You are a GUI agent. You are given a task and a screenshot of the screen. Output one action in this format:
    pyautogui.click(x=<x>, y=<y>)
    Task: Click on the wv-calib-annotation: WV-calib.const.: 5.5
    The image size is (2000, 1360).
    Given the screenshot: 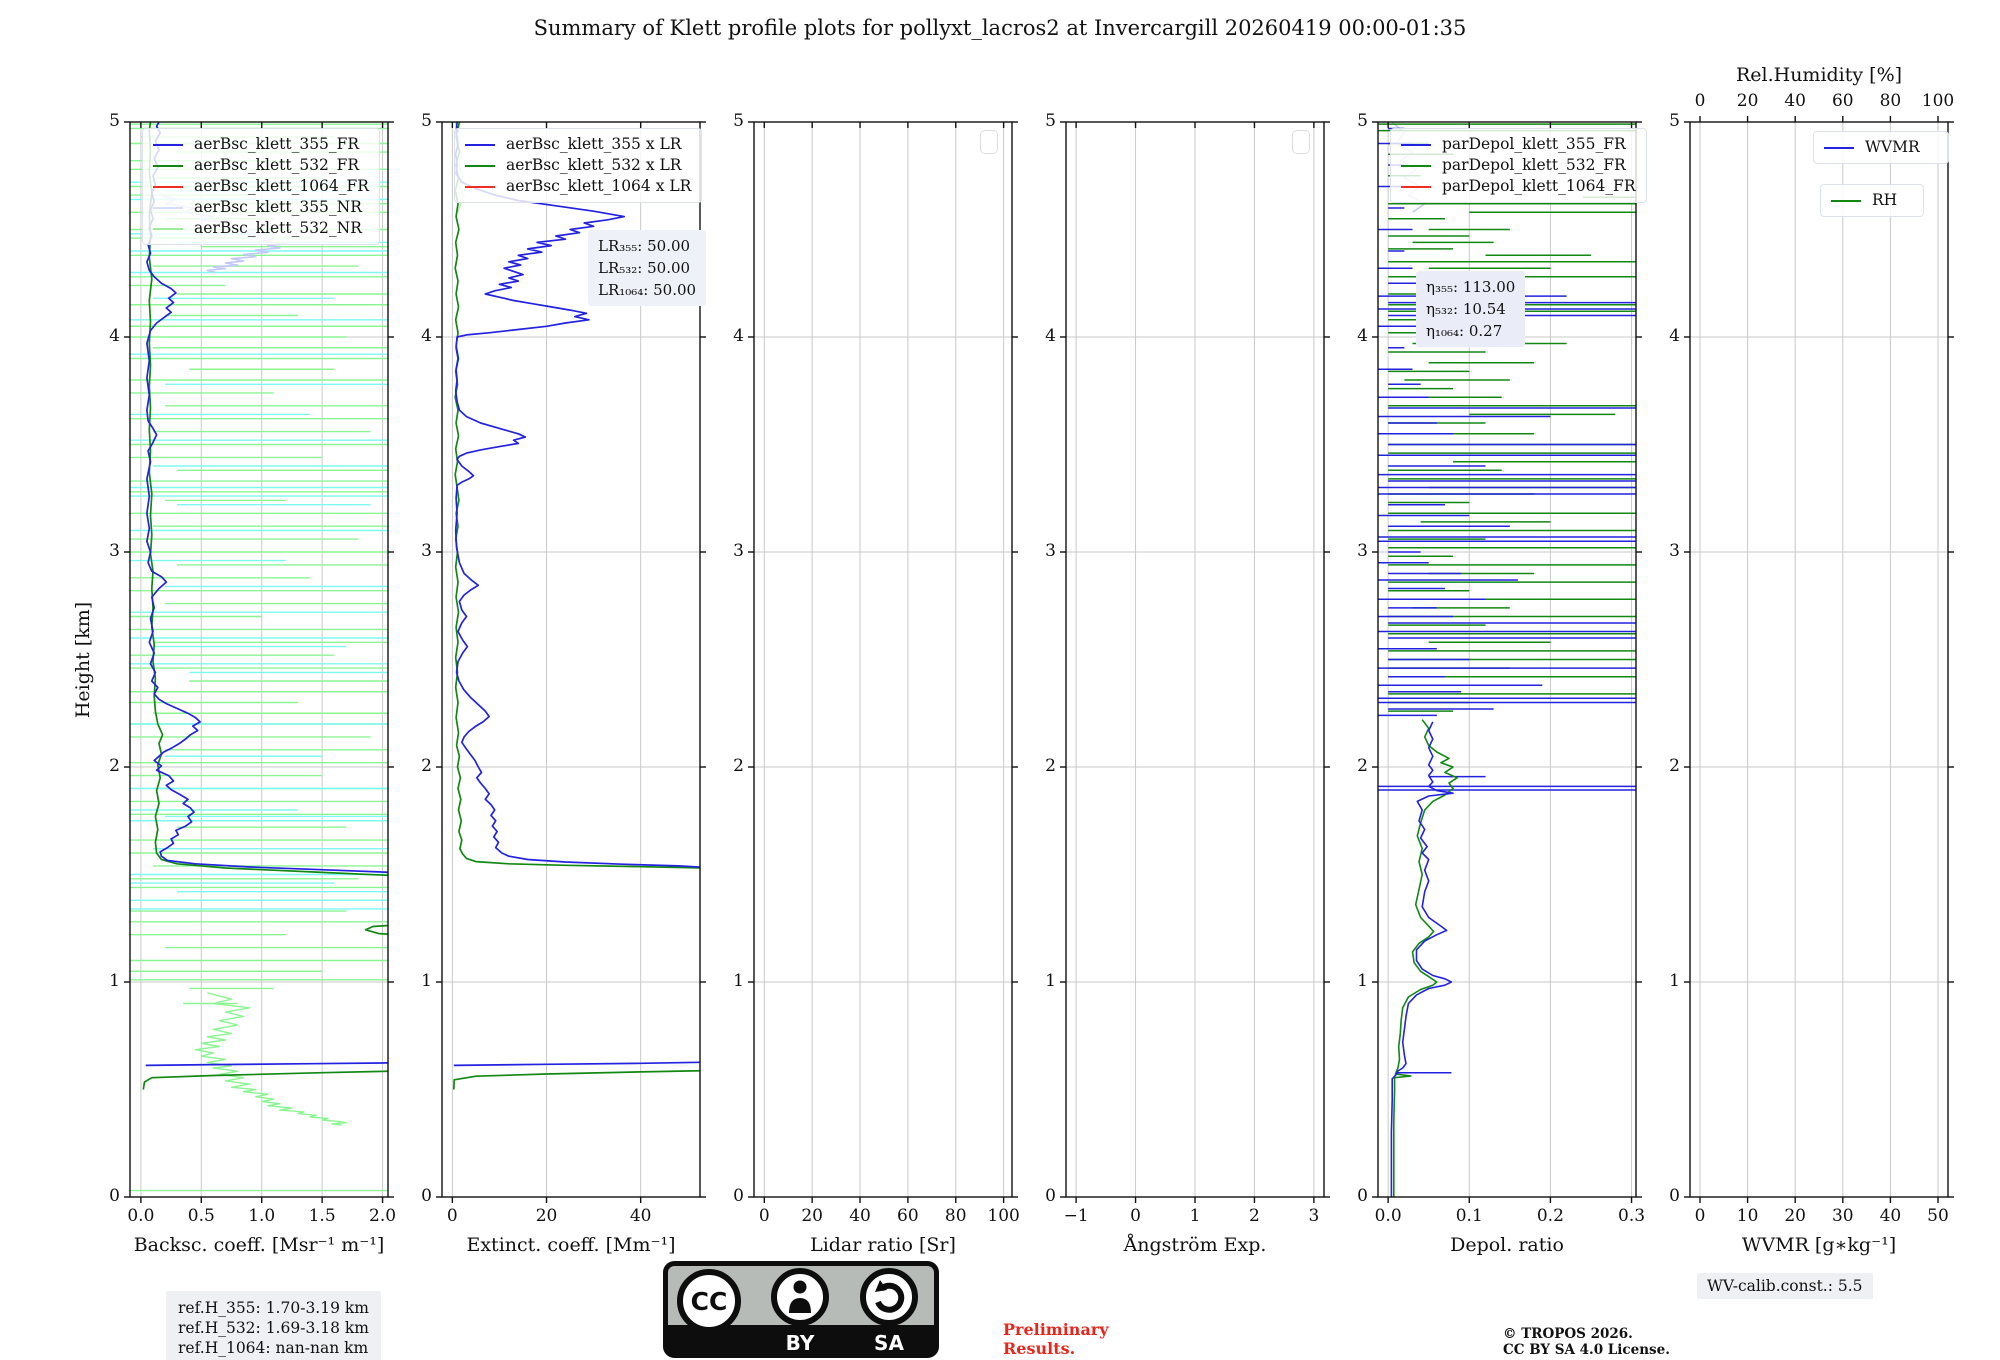 What is the action you would take?
    pyautogui.click(x=1785, y=1286)
    